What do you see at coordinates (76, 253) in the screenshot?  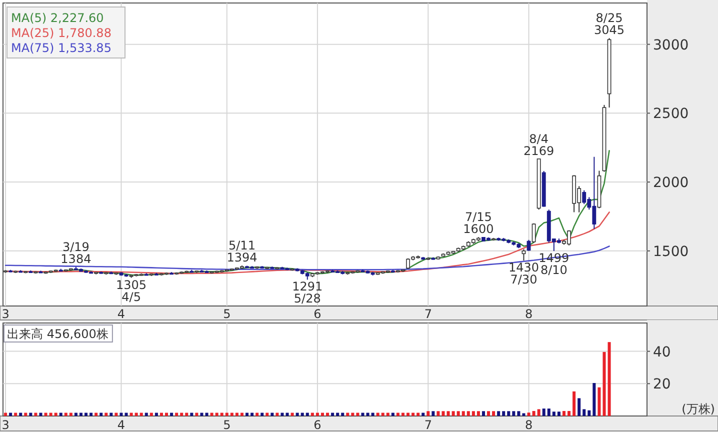 I see `annotation: 3/19 1384` at bounding box center [76, 253].